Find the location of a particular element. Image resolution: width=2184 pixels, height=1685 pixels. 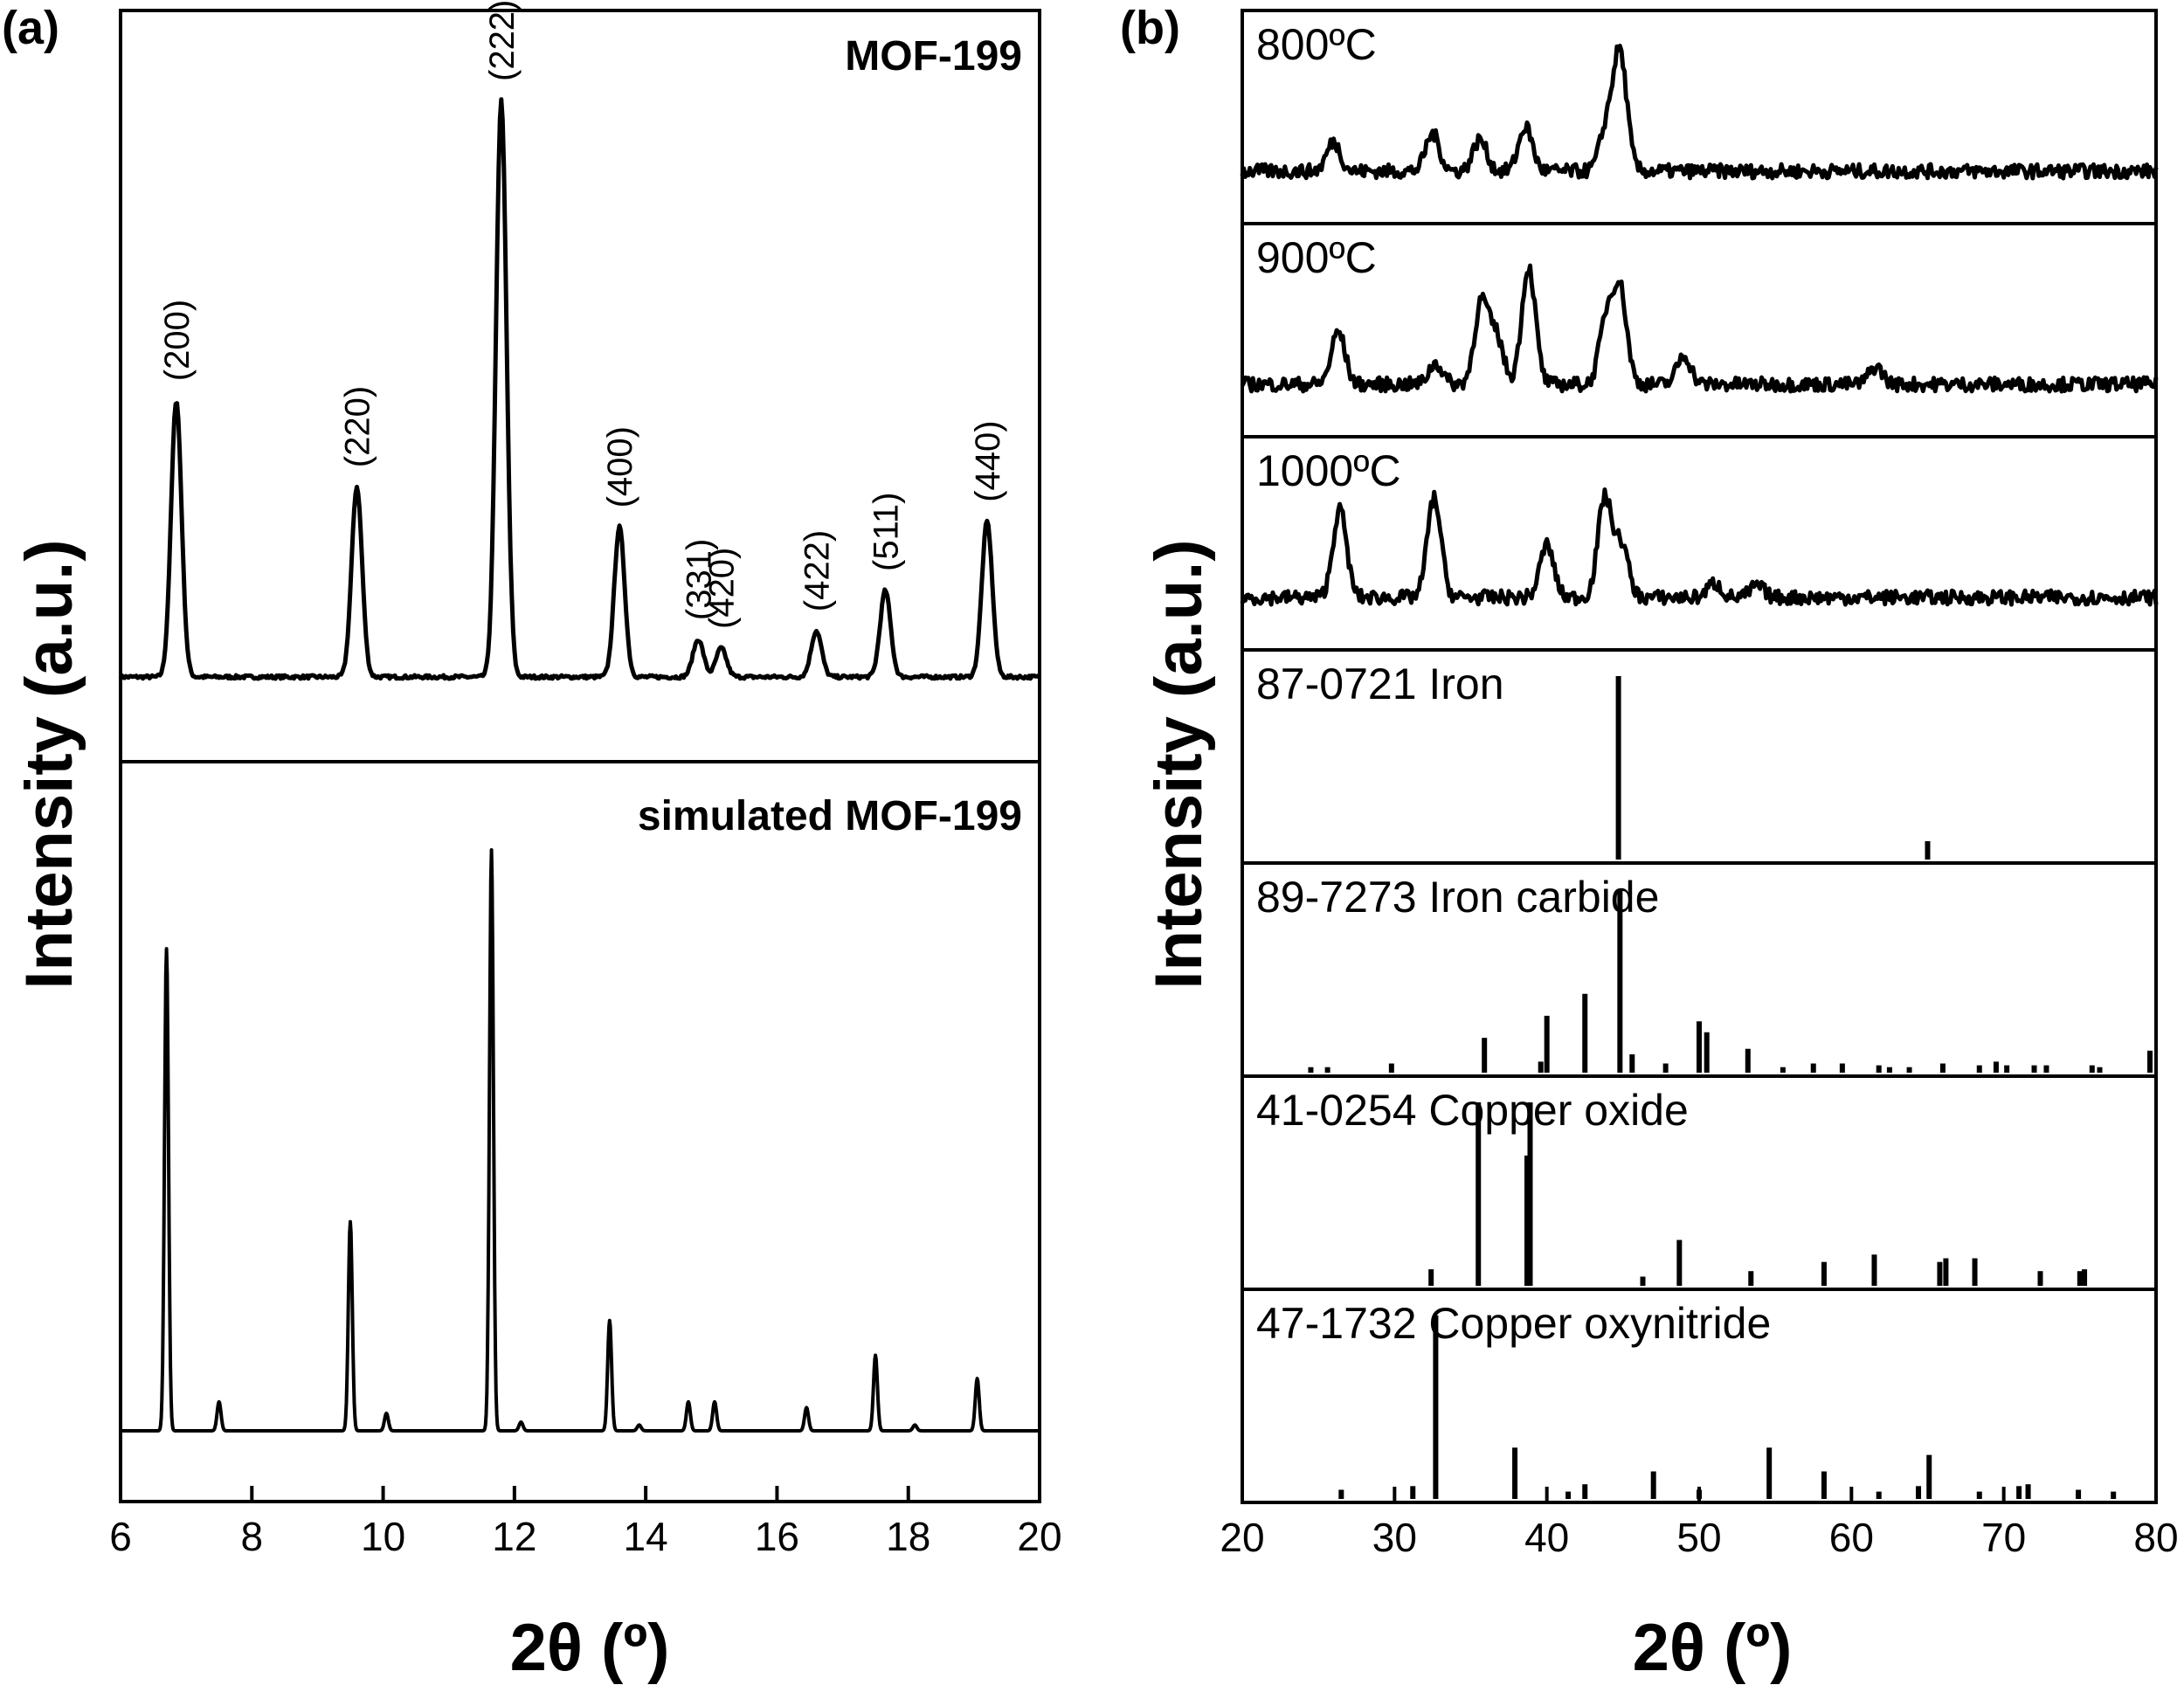

subplot-label: 89-7273 Iron carbide is located at coordinates (1457, 897).